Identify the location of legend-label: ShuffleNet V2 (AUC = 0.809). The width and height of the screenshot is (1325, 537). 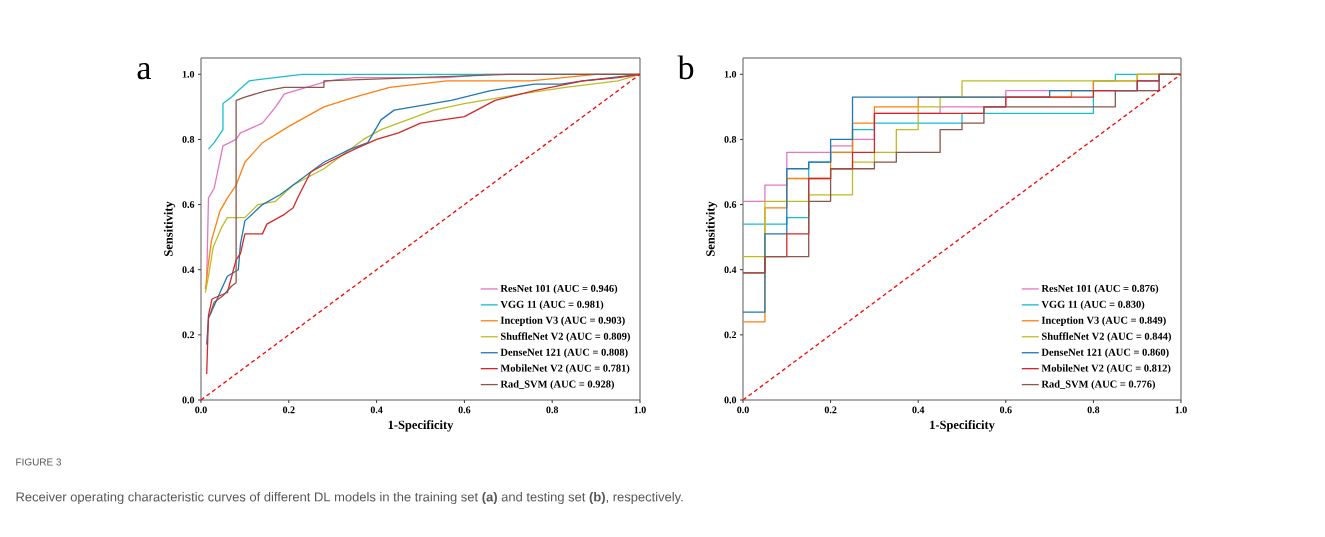
(565, 337).